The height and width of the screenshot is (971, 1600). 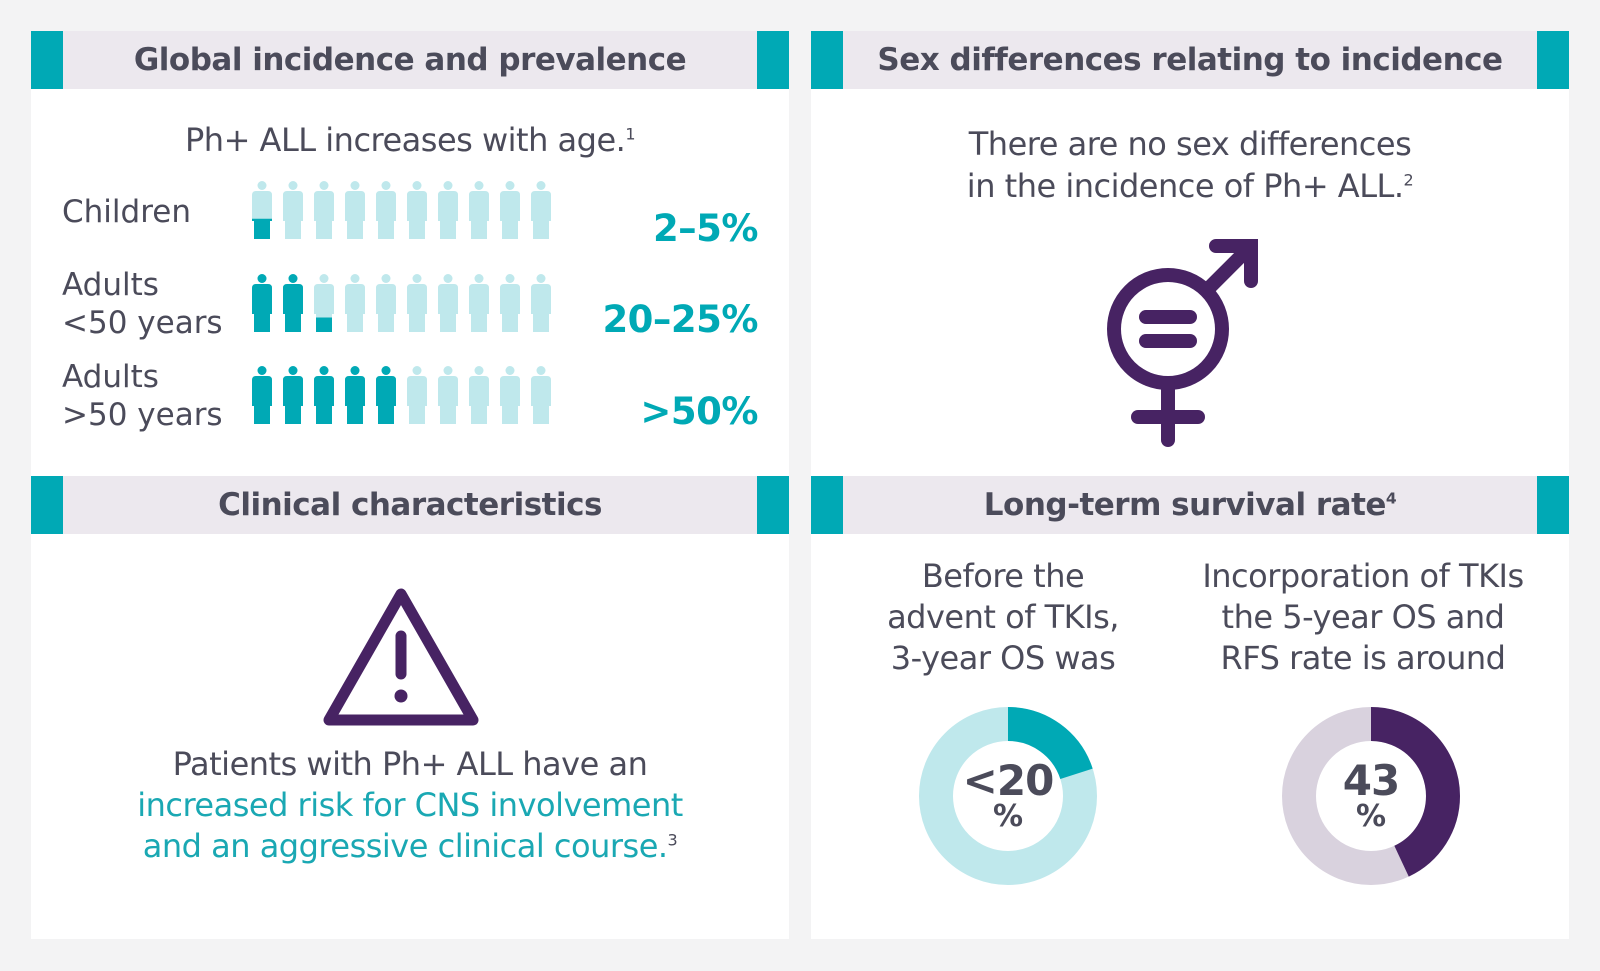 What do you see at coordinates (1182, 343) in the screenshot?
I see `gender-equality-icon` at bounding box center [1182, 343].